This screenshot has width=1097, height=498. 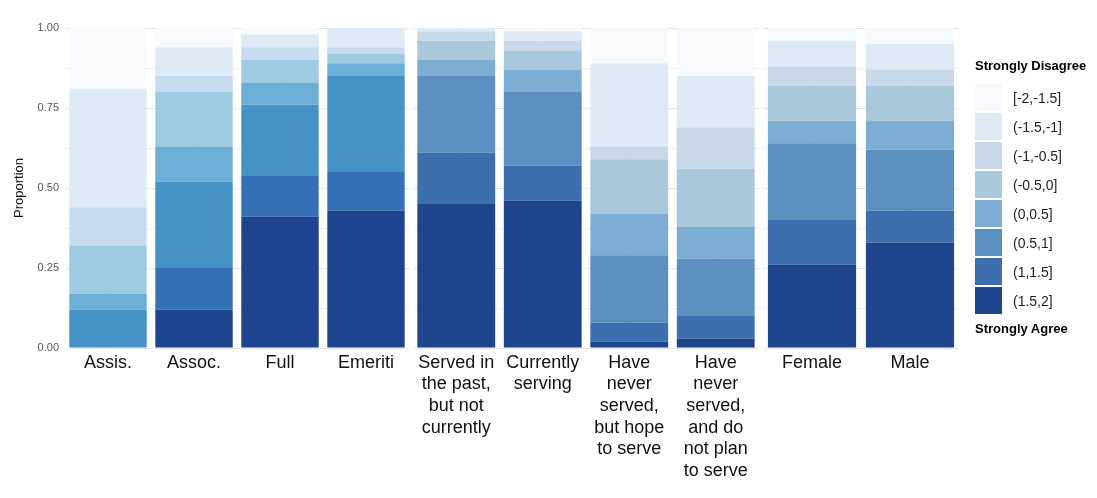 What do you see at coordinates (1037, 97) in the screenshot?
I see `legend-label: [-2,-1.5]` at bounding box center [1037, 97].